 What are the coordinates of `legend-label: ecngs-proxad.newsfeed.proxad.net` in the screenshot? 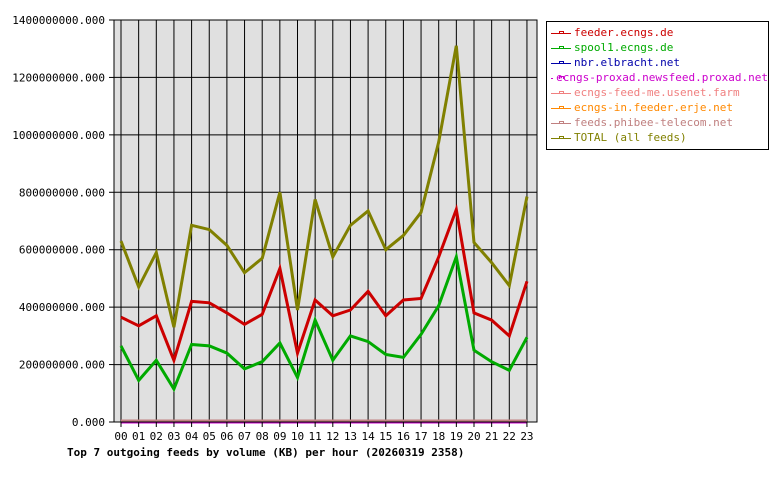 It's located at (662, 77).